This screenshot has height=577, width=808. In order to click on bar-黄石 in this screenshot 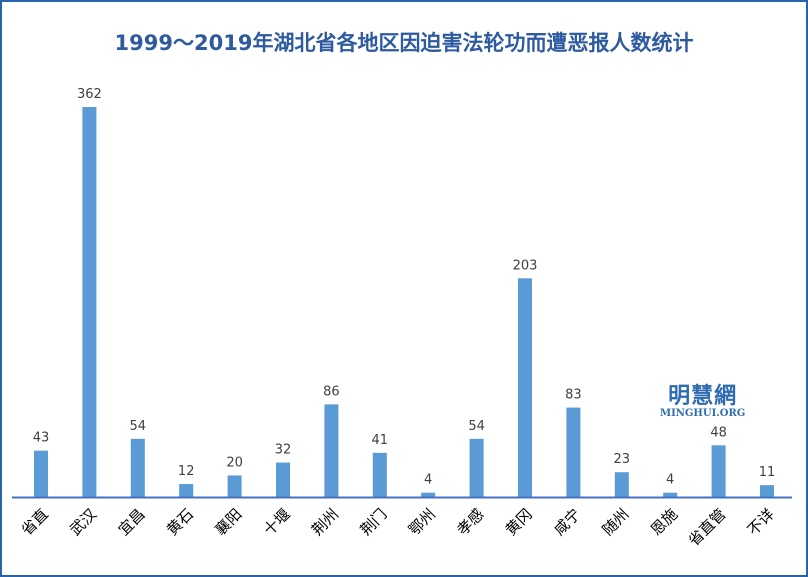, I will do `click(186, 490)`.